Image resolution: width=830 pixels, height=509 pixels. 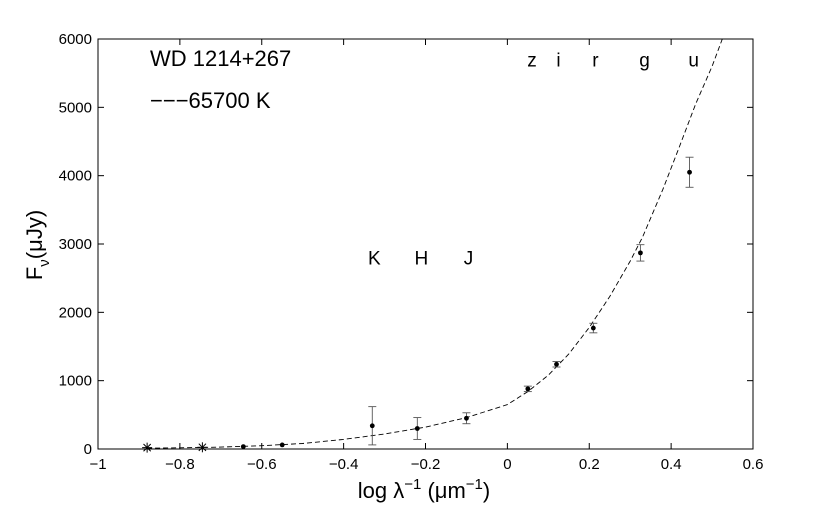 What do you see at coordinates (220, 58) in the screenshot?
I see `chart-title: WD 1214+267` at bounding box center [220, 58].